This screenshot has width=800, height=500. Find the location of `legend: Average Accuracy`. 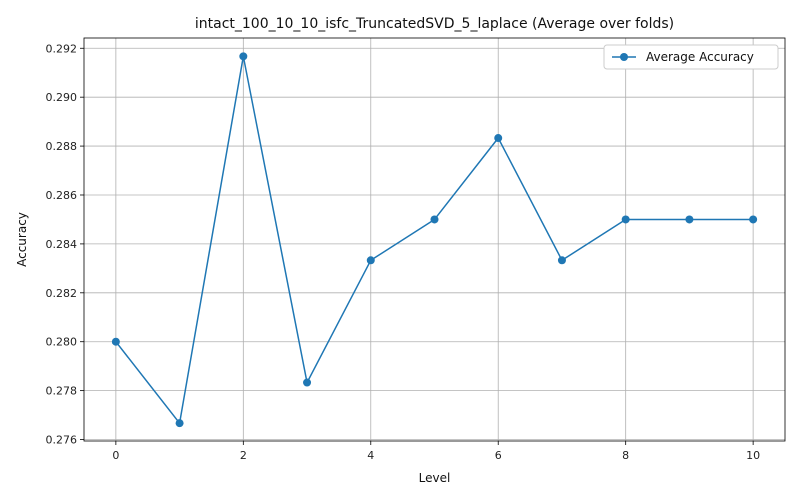

legend: Average Accuracy is located at coordinates (691, 57).